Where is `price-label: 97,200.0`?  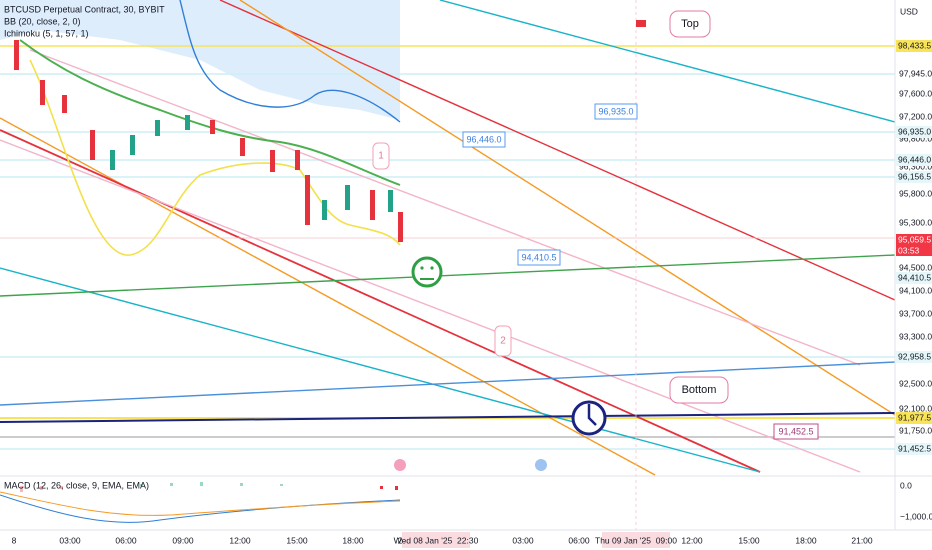
price-label: 97,200.0 is located at coordinates (915, 116).